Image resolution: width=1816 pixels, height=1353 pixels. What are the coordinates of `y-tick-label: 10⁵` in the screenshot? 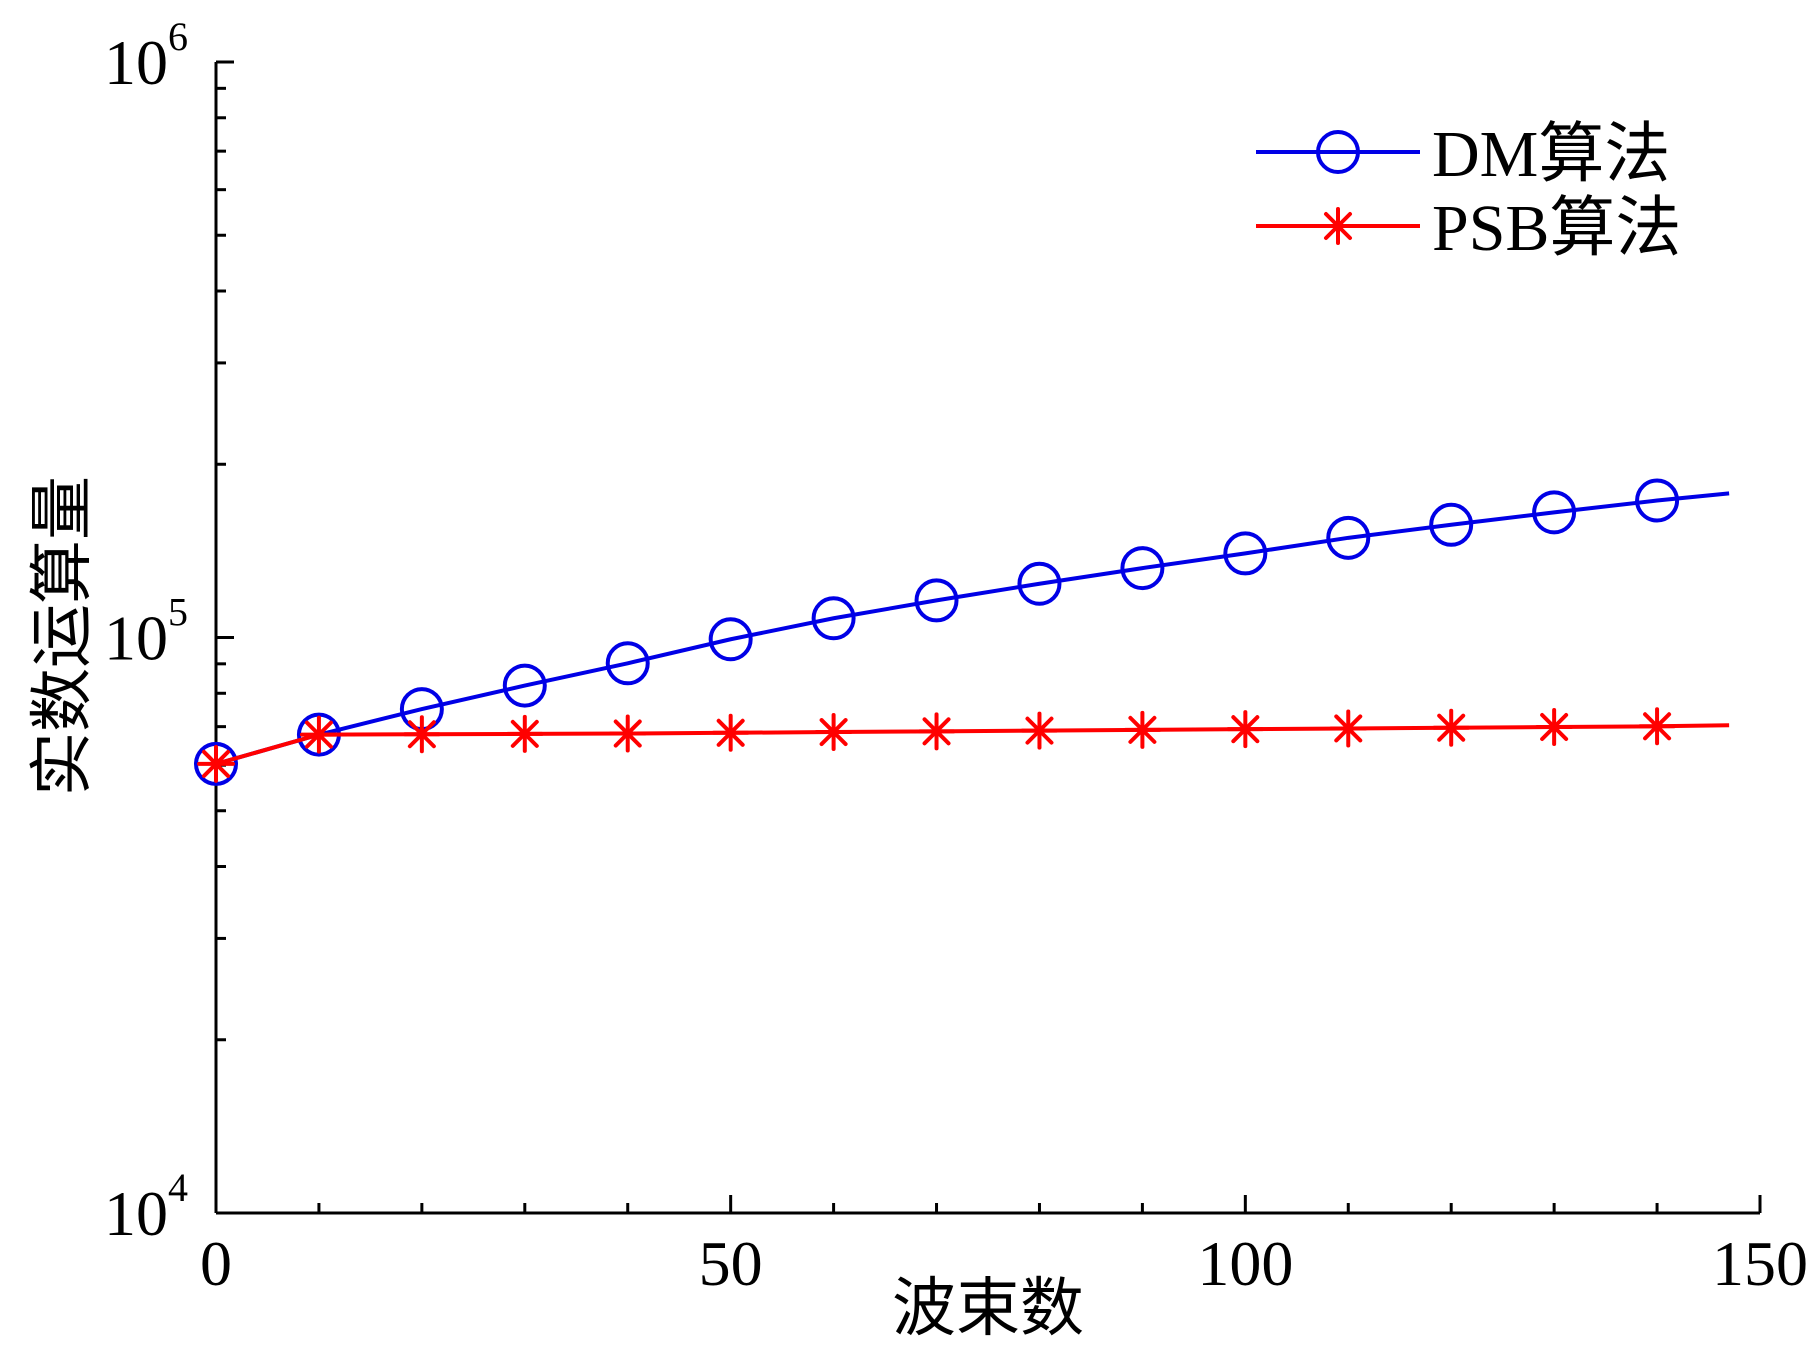 It's located at (146, 632).